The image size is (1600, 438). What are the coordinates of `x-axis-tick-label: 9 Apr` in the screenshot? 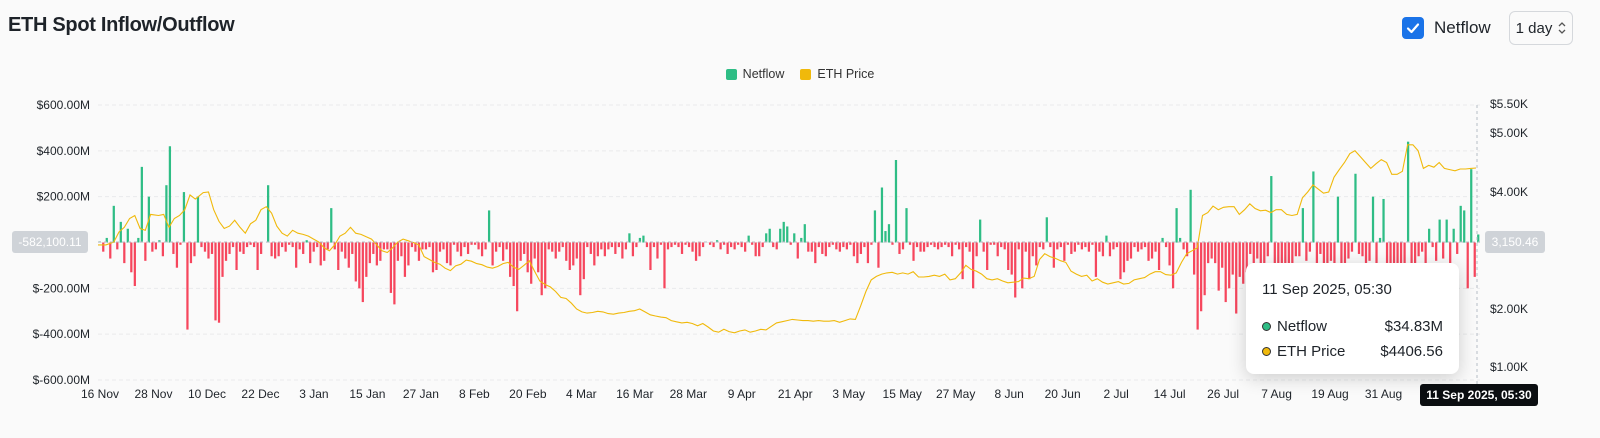 It's located at (742, 394).